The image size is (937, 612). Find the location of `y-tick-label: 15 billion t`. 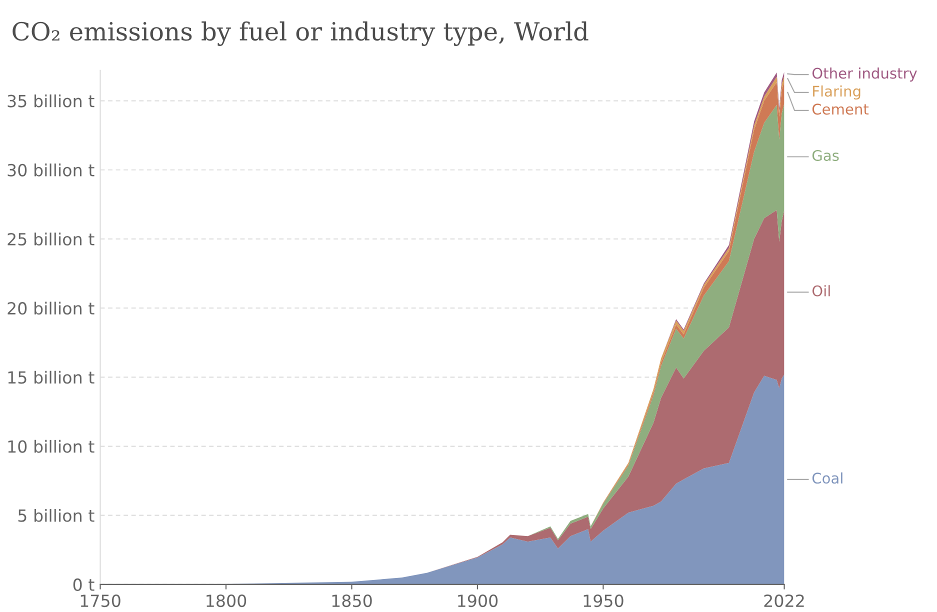

y-tick-label: 15 billion t is located at coordinates (51, 377).